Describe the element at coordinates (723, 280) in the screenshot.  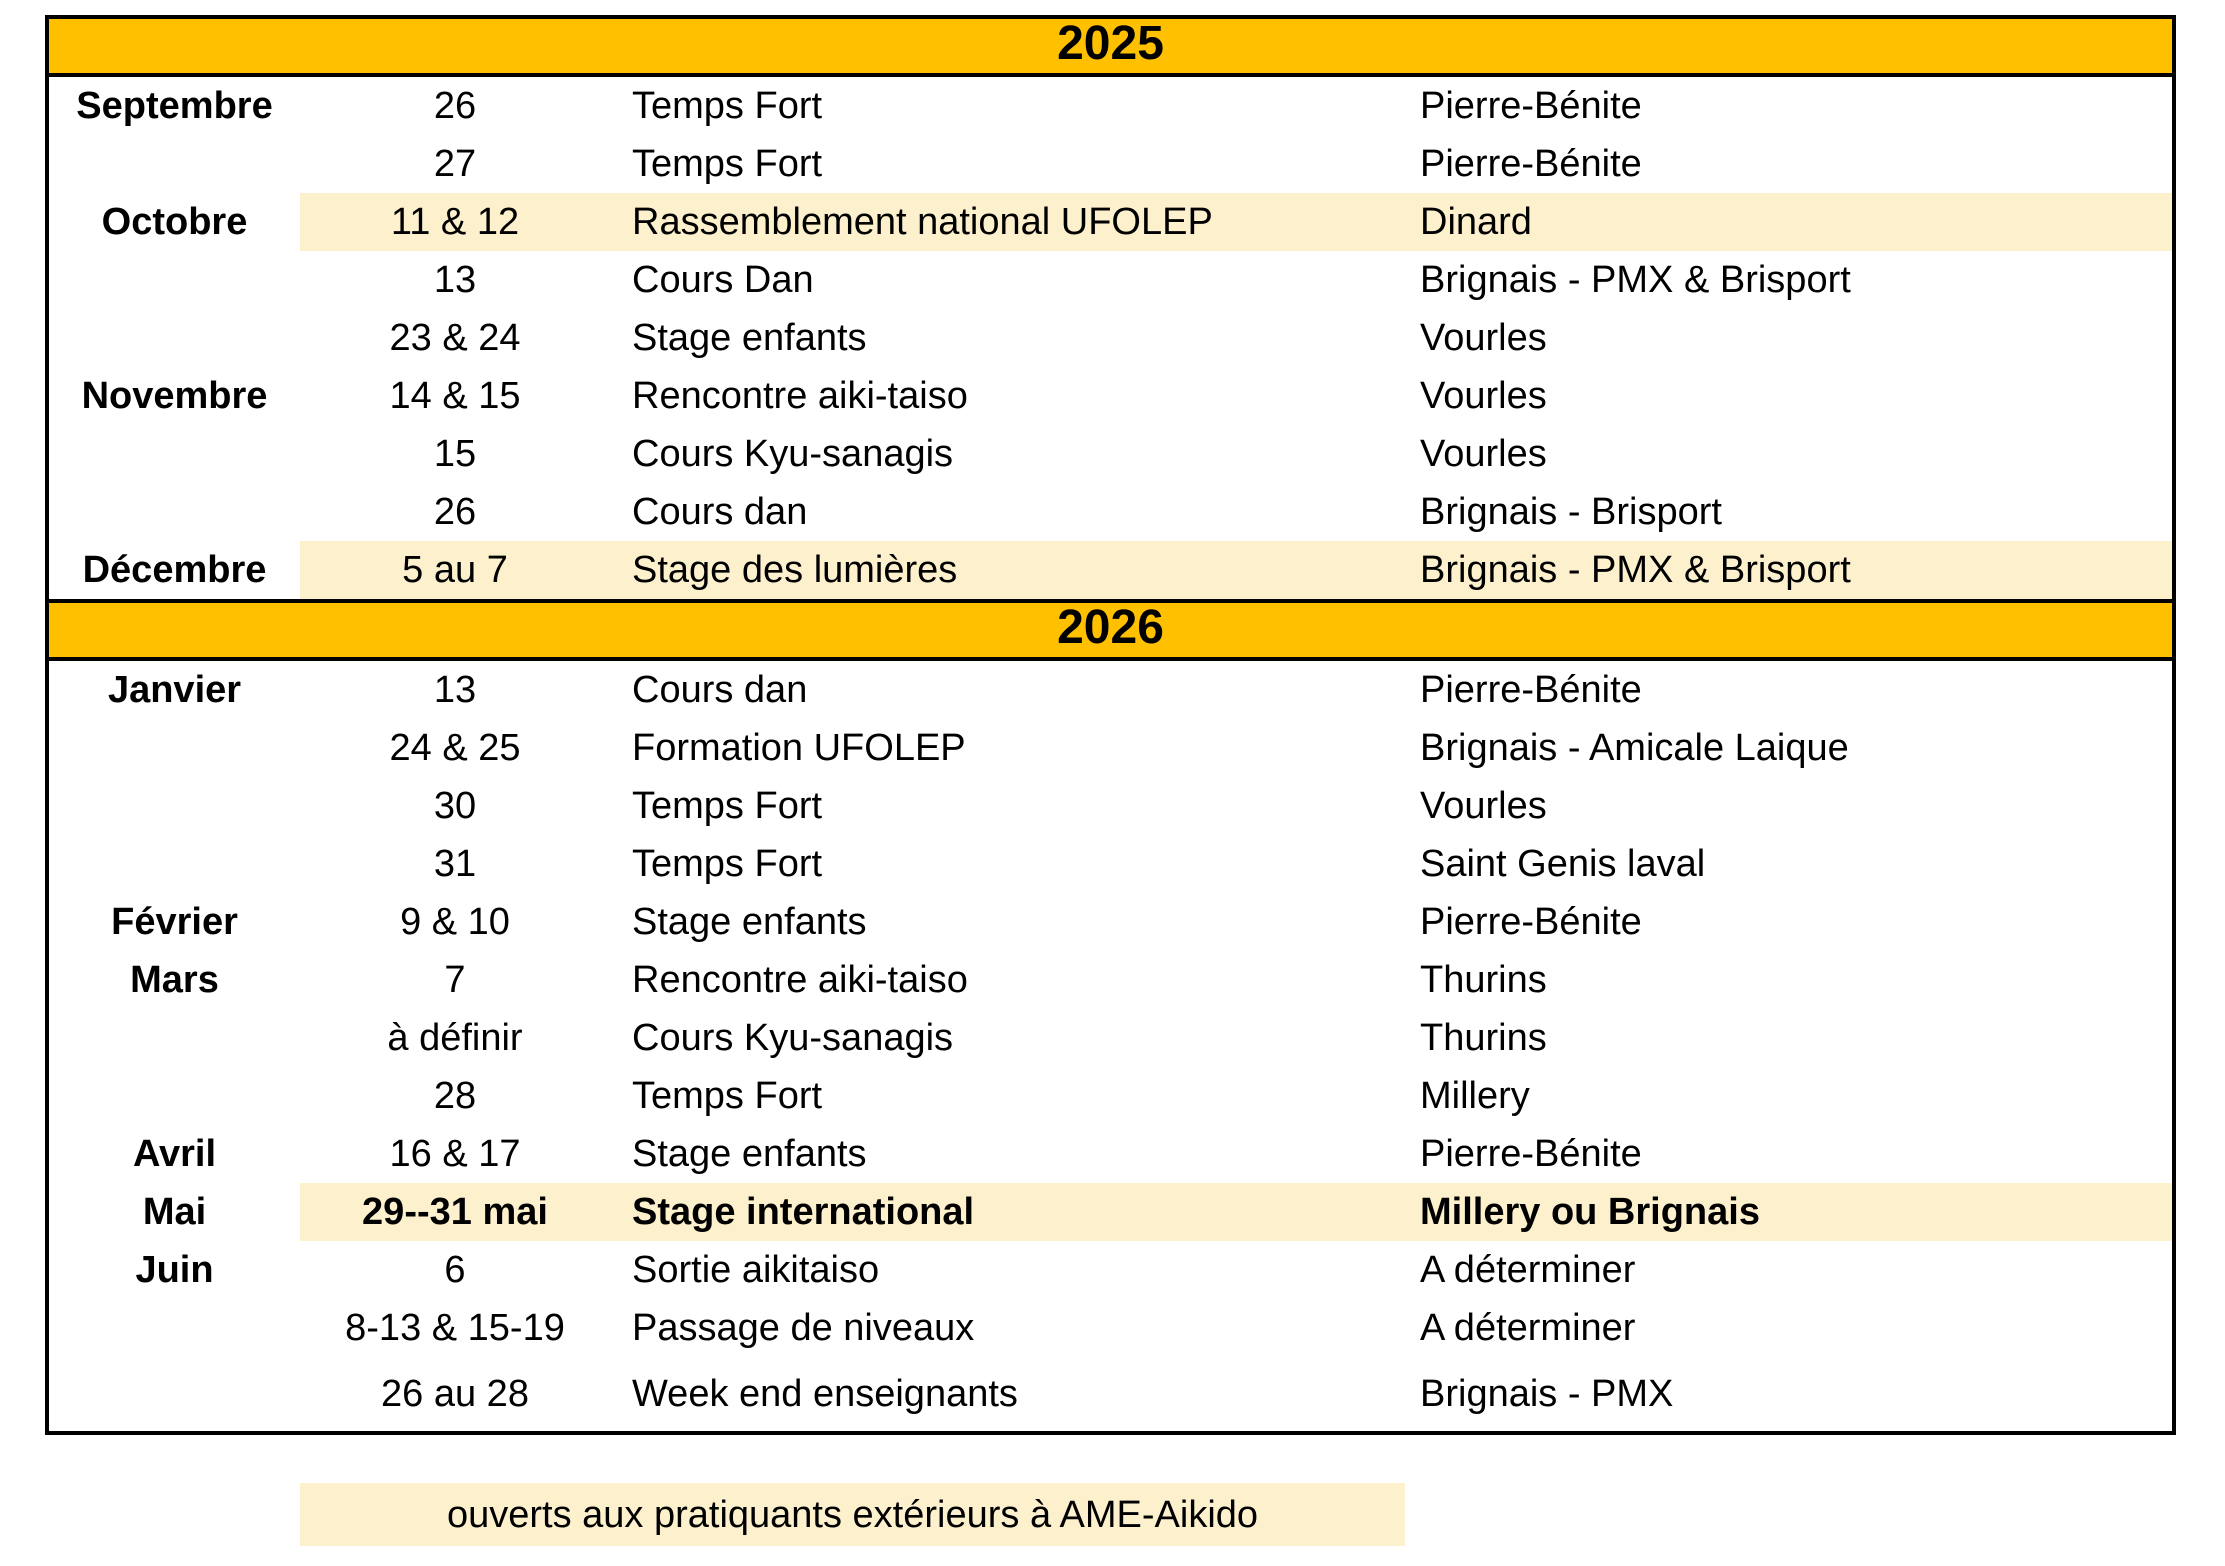
I see `event-cell: Cours Dan` at that location.